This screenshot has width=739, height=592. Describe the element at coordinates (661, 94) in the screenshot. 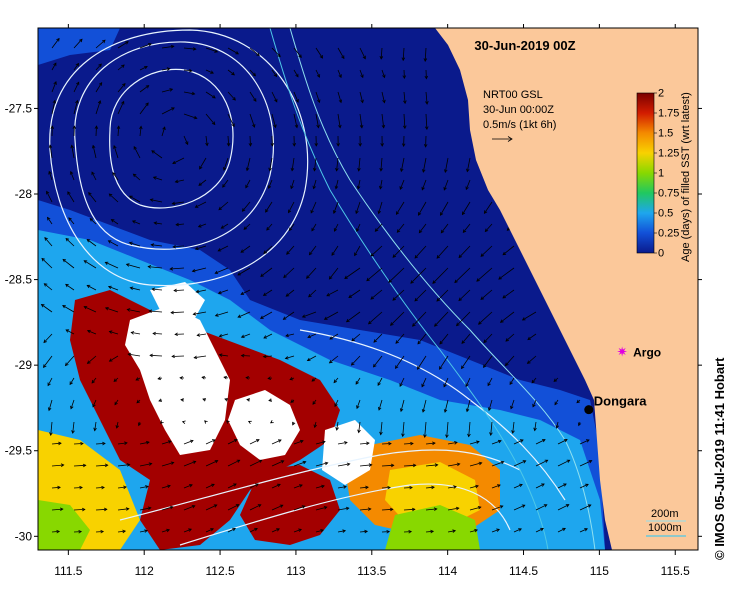

I see `colorbar-tick-label: 2` at that location.